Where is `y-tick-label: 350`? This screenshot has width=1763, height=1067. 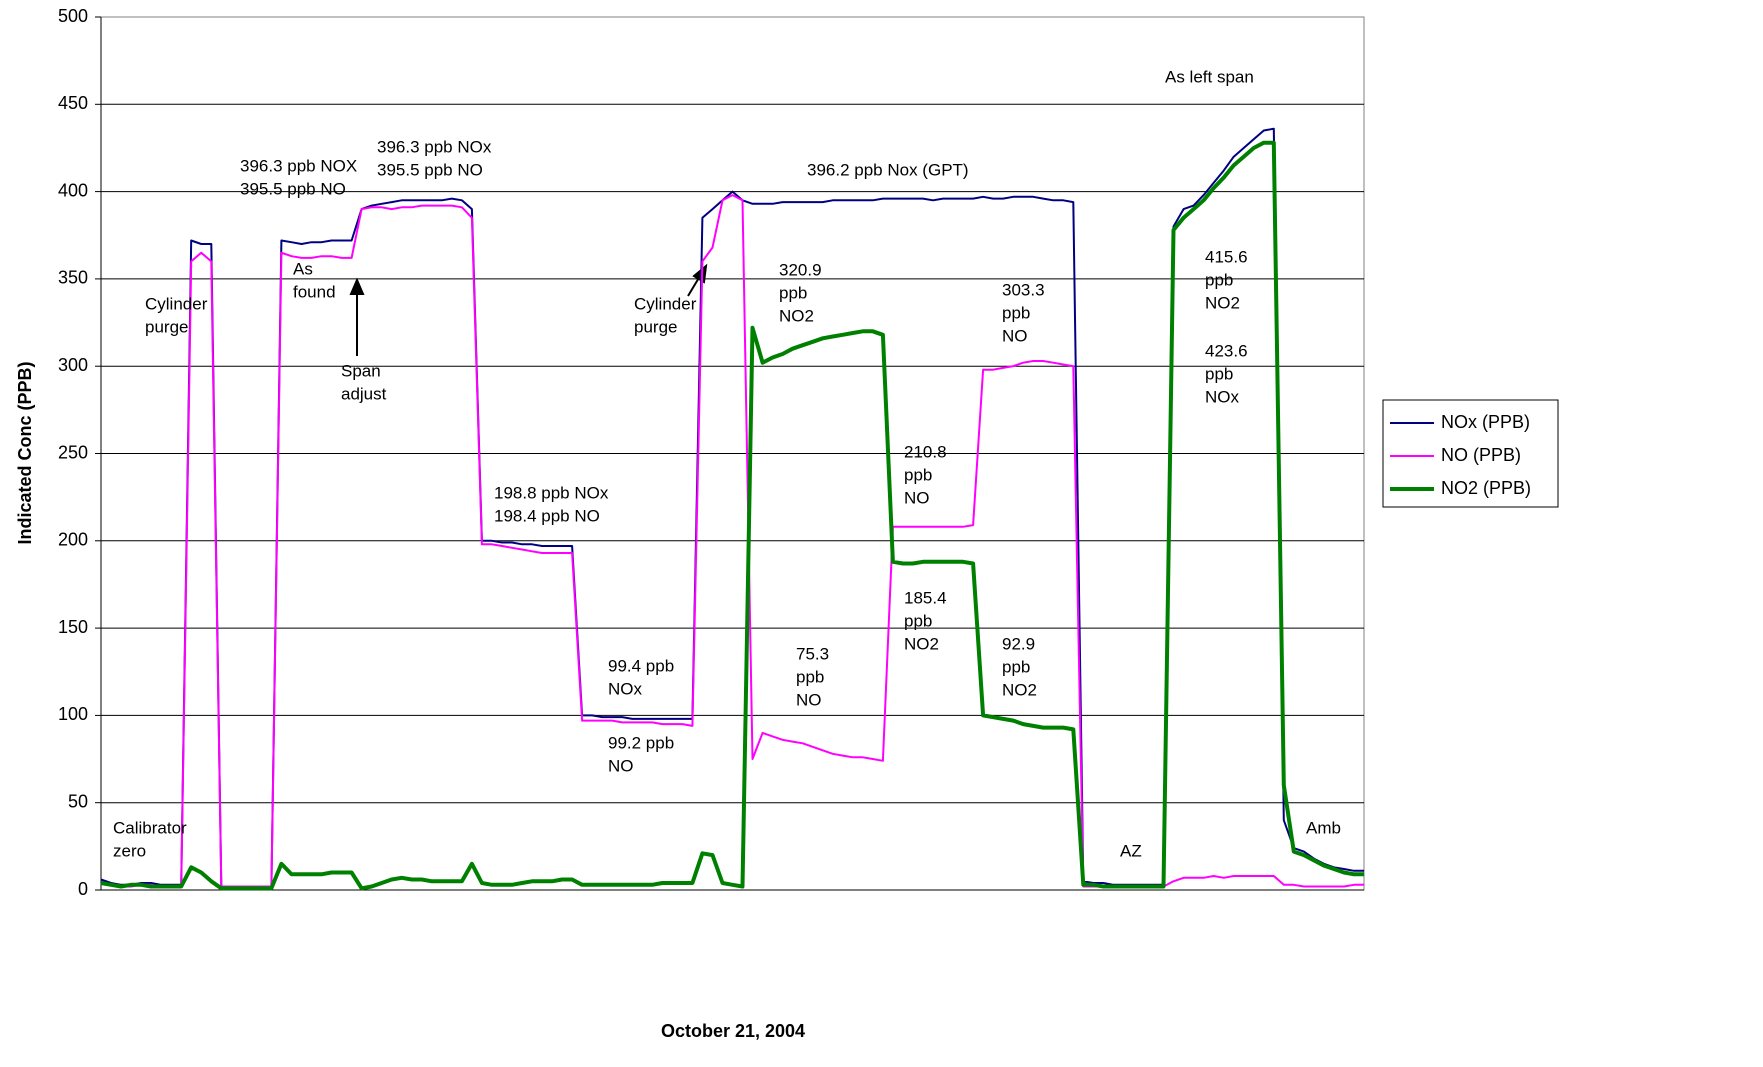 y-tick-label: 350 is located at coordinates (73, 278).